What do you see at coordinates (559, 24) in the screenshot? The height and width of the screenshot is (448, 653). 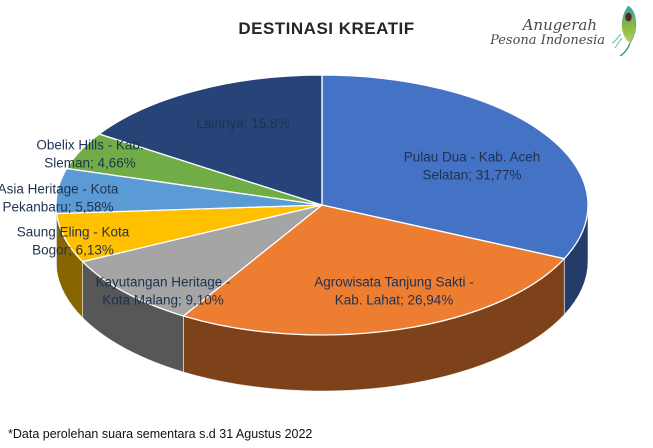 I see `logo-line1: Anugerah` at bounding box center [559, 24].